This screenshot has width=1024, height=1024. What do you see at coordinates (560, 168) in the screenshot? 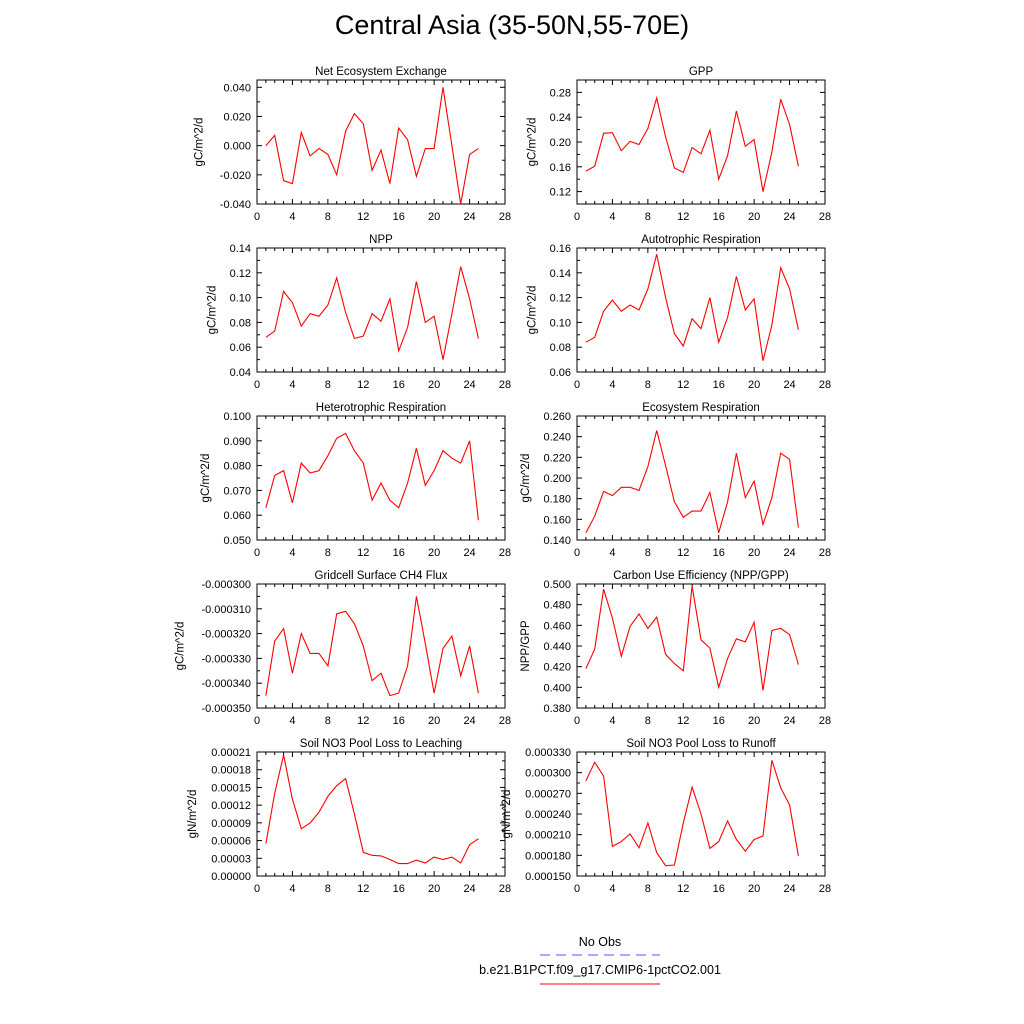
I see `y-tick-label: 0.16` at bounding box center [560, 168].